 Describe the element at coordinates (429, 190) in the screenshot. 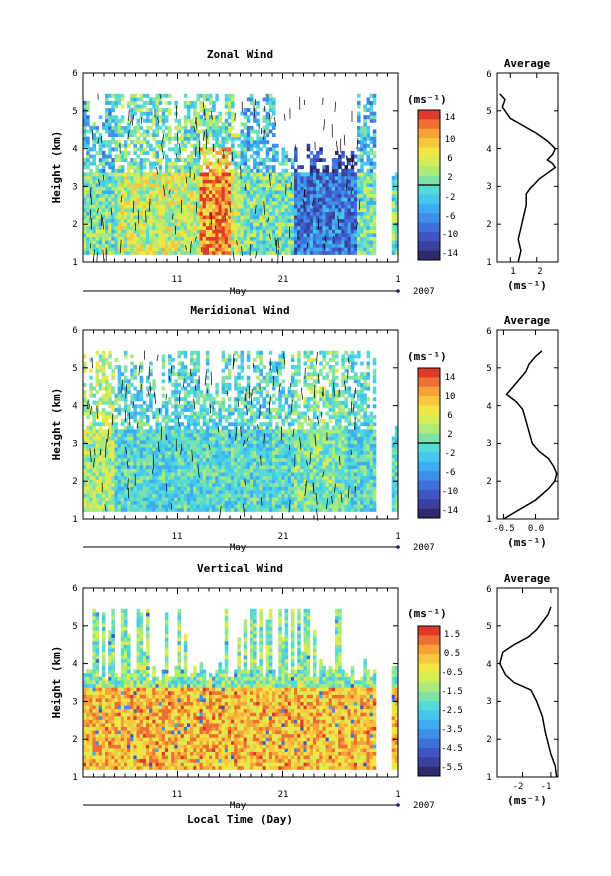

I see `colorbar-segment` at that location.